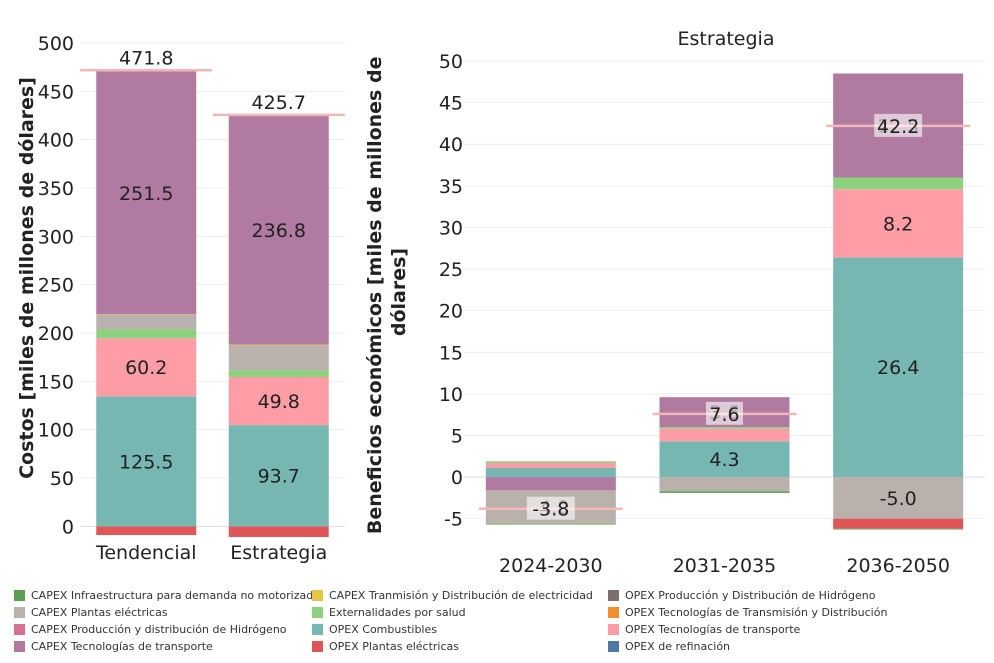 This screenshot has height=663, width=994. I want to click on x-category-label: Tendencial, so click(146, 553).